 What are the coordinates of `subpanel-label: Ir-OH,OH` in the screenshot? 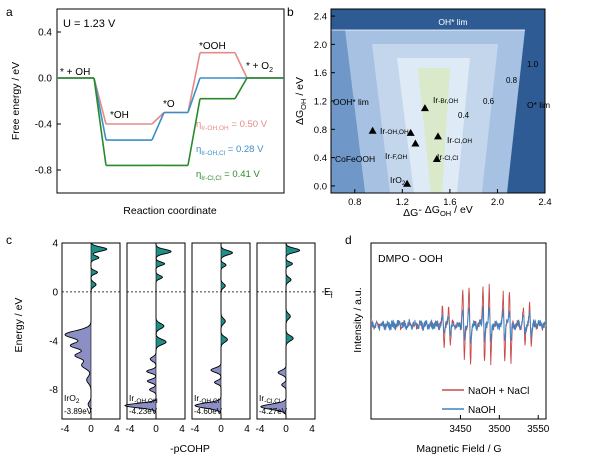 It's located at (143, 399).